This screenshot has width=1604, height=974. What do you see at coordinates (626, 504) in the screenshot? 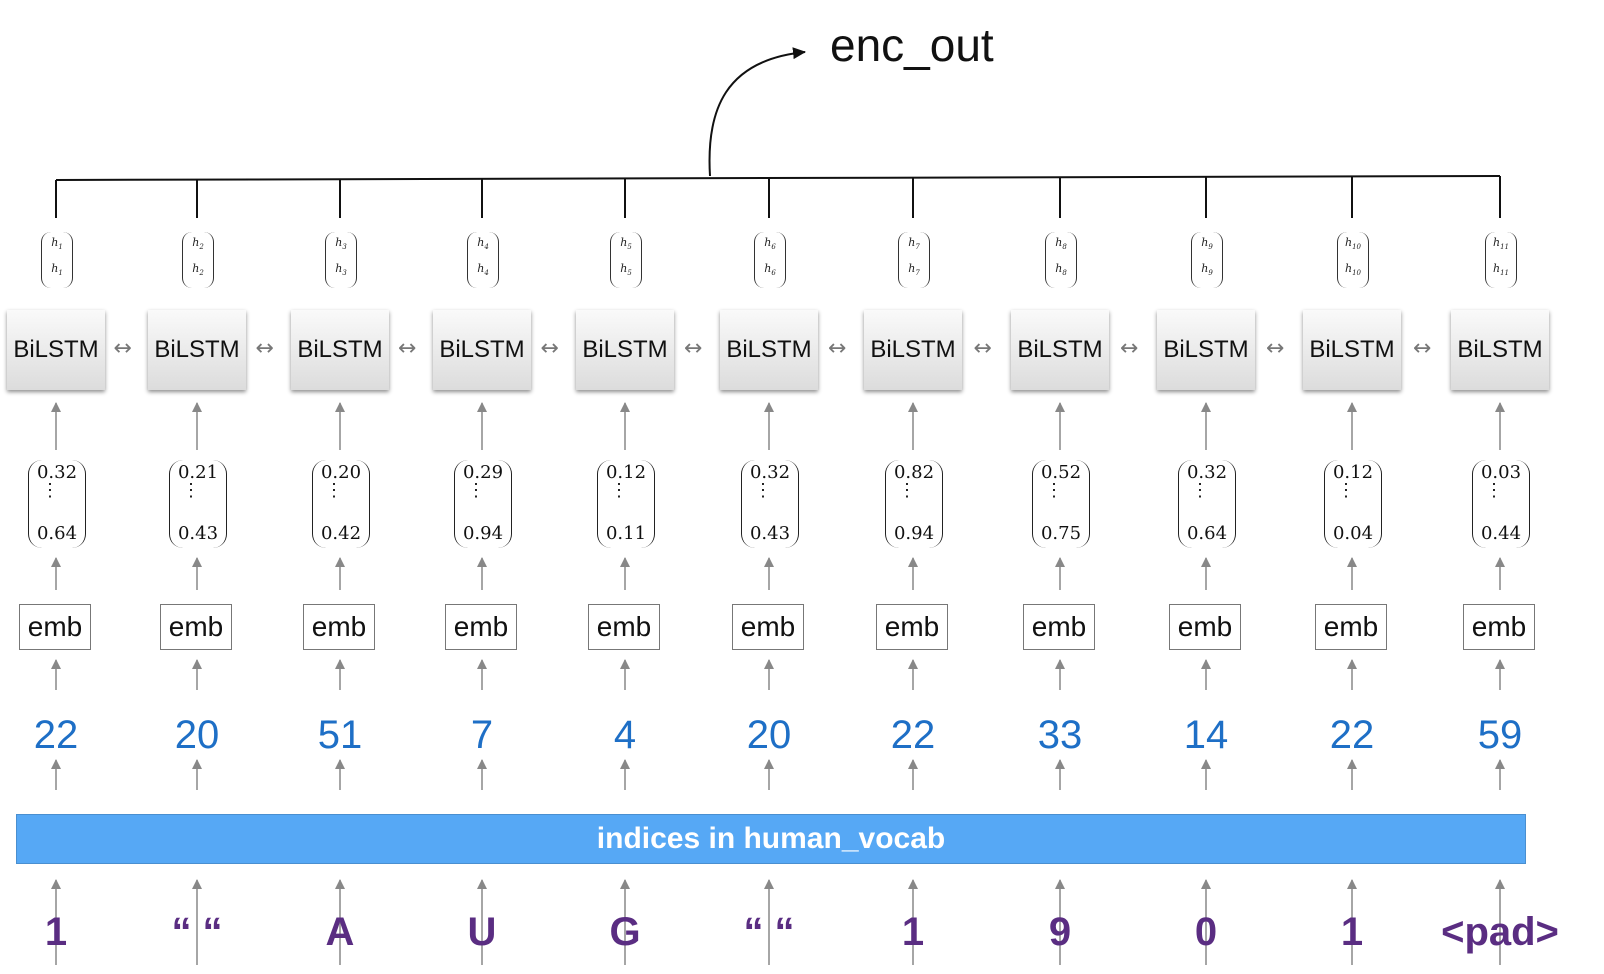
I see `embedding-vector: 0.12 ⋮ 0.11` at bounding box center [626, 504].